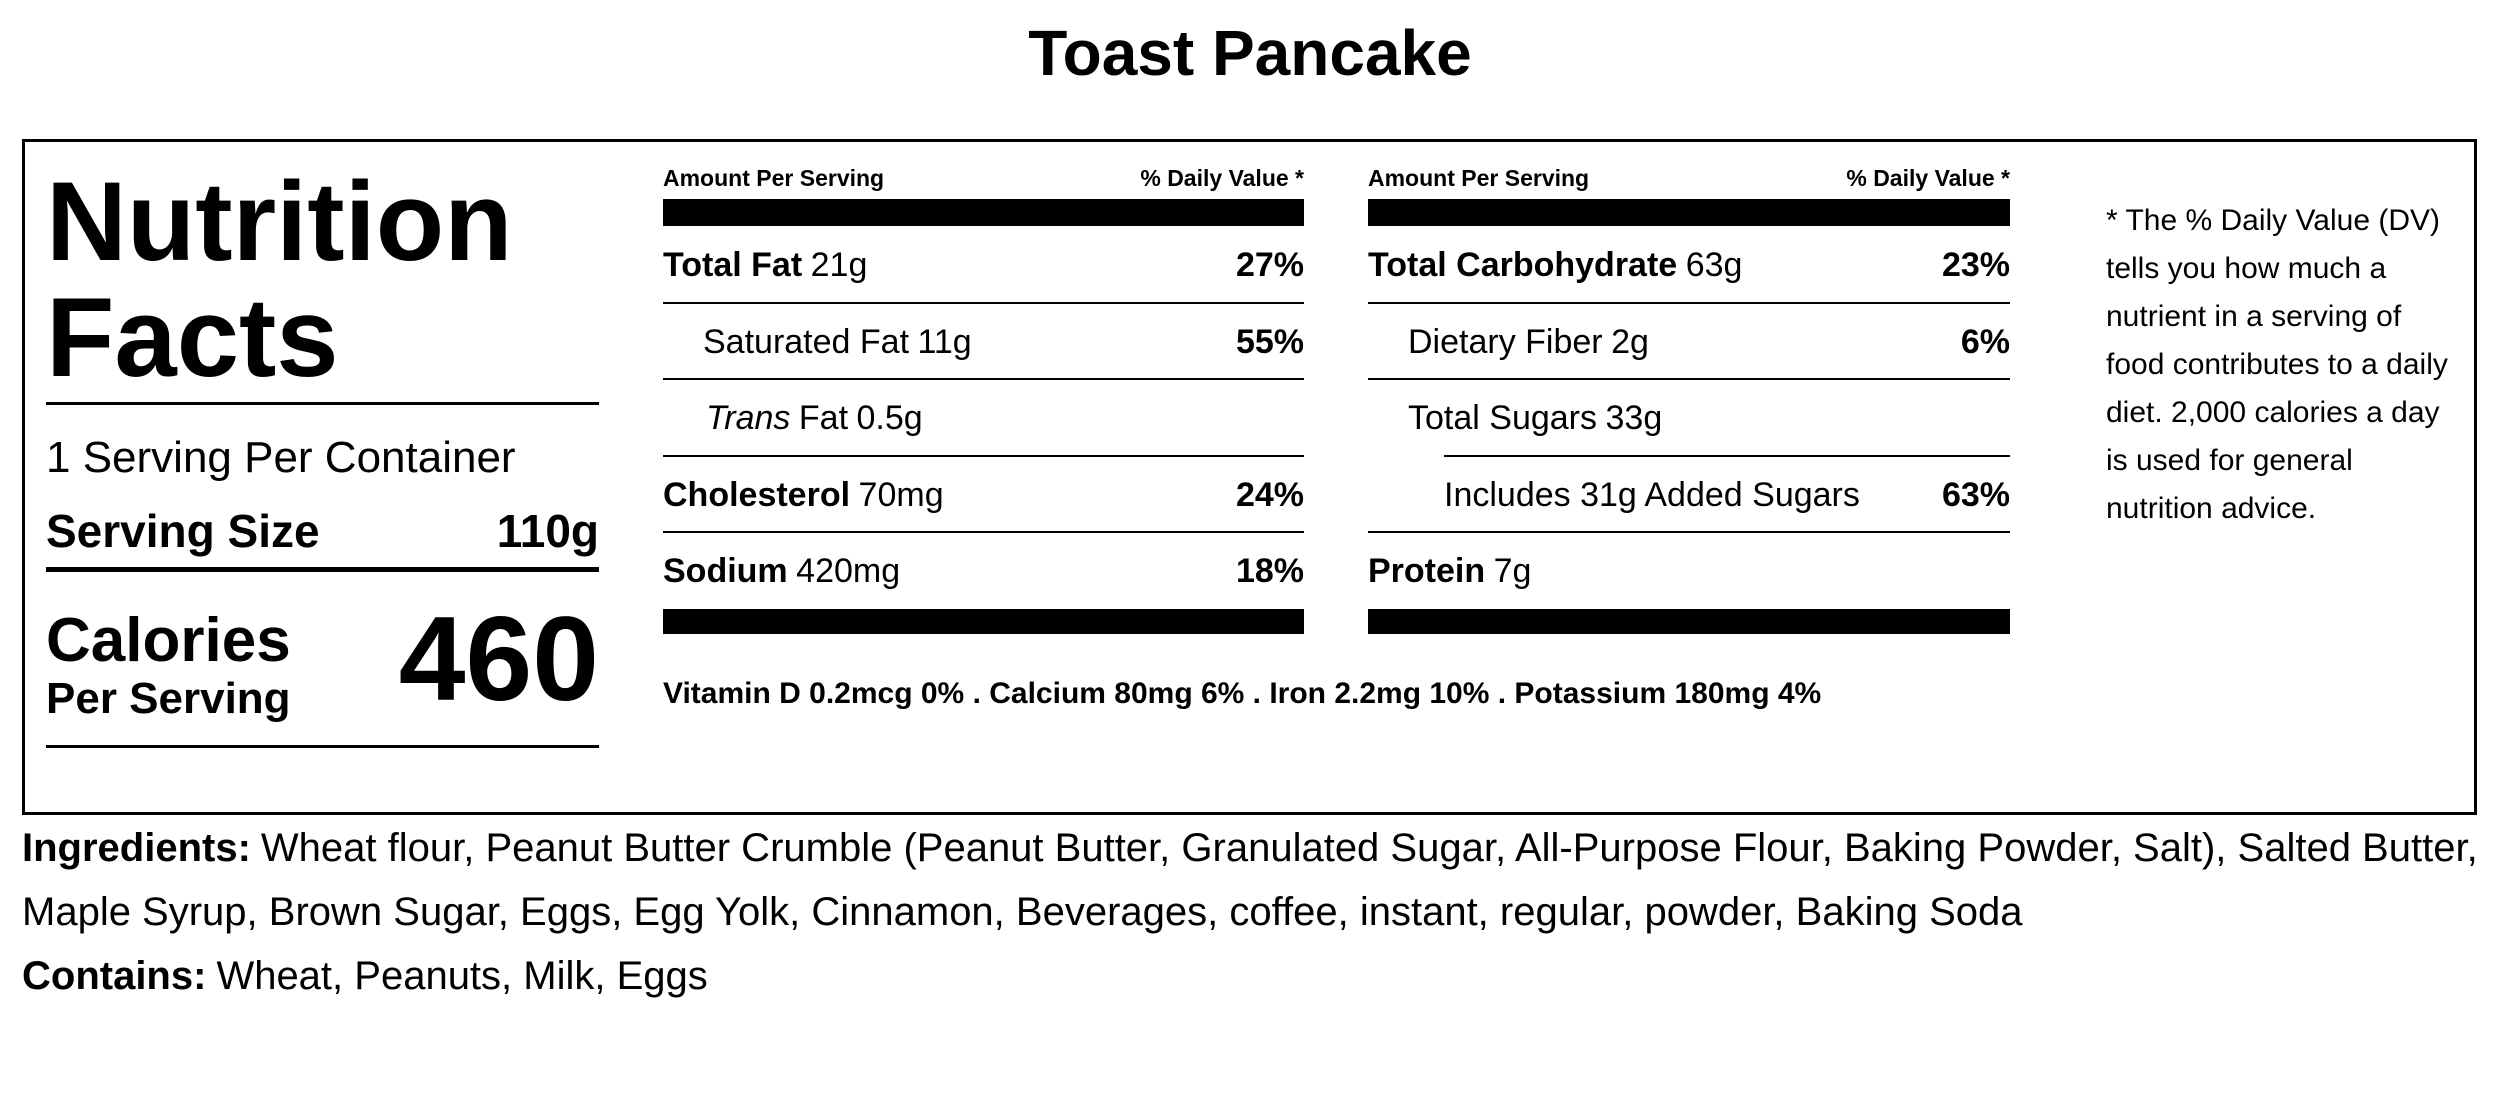 The width and height of the screenshot is (2500, 1114). What do you see at coordinates (733, 265) in the screenshot?
I see `nutrient-name: Total Fat` at bounding box center [733, 265].